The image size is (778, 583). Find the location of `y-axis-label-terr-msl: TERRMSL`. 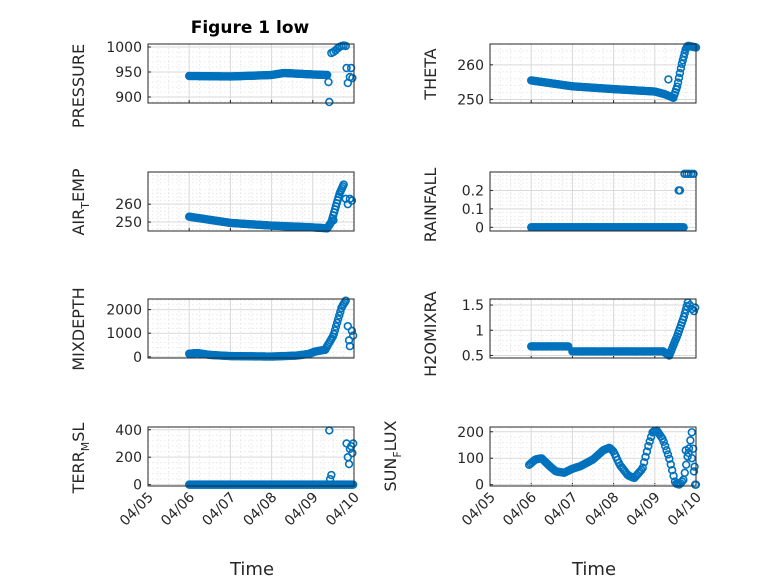

y-axis-label-terr-msl: TERRMSL is located at coordinates (80, 459).